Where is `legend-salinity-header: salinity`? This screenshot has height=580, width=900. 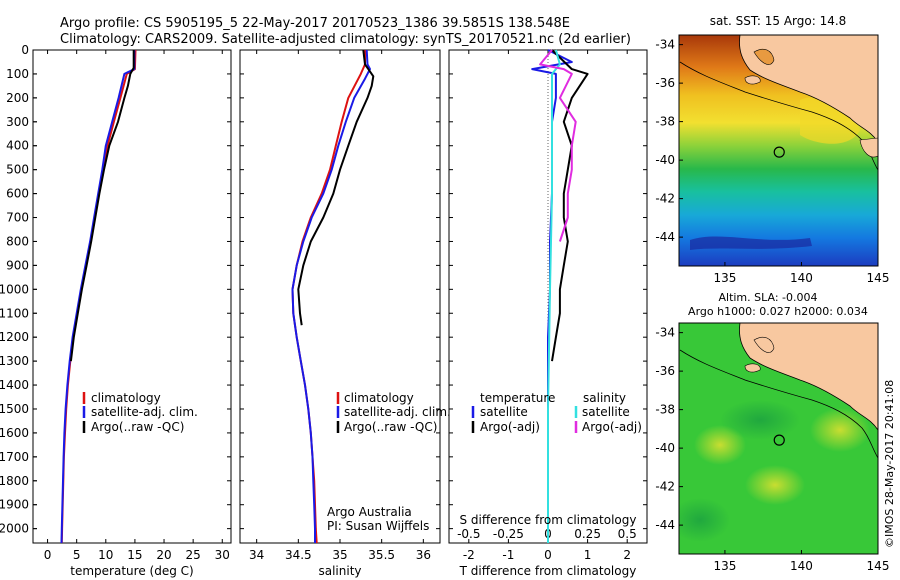
legend-salinity-header: salinity is located at coordinates (604, 398).